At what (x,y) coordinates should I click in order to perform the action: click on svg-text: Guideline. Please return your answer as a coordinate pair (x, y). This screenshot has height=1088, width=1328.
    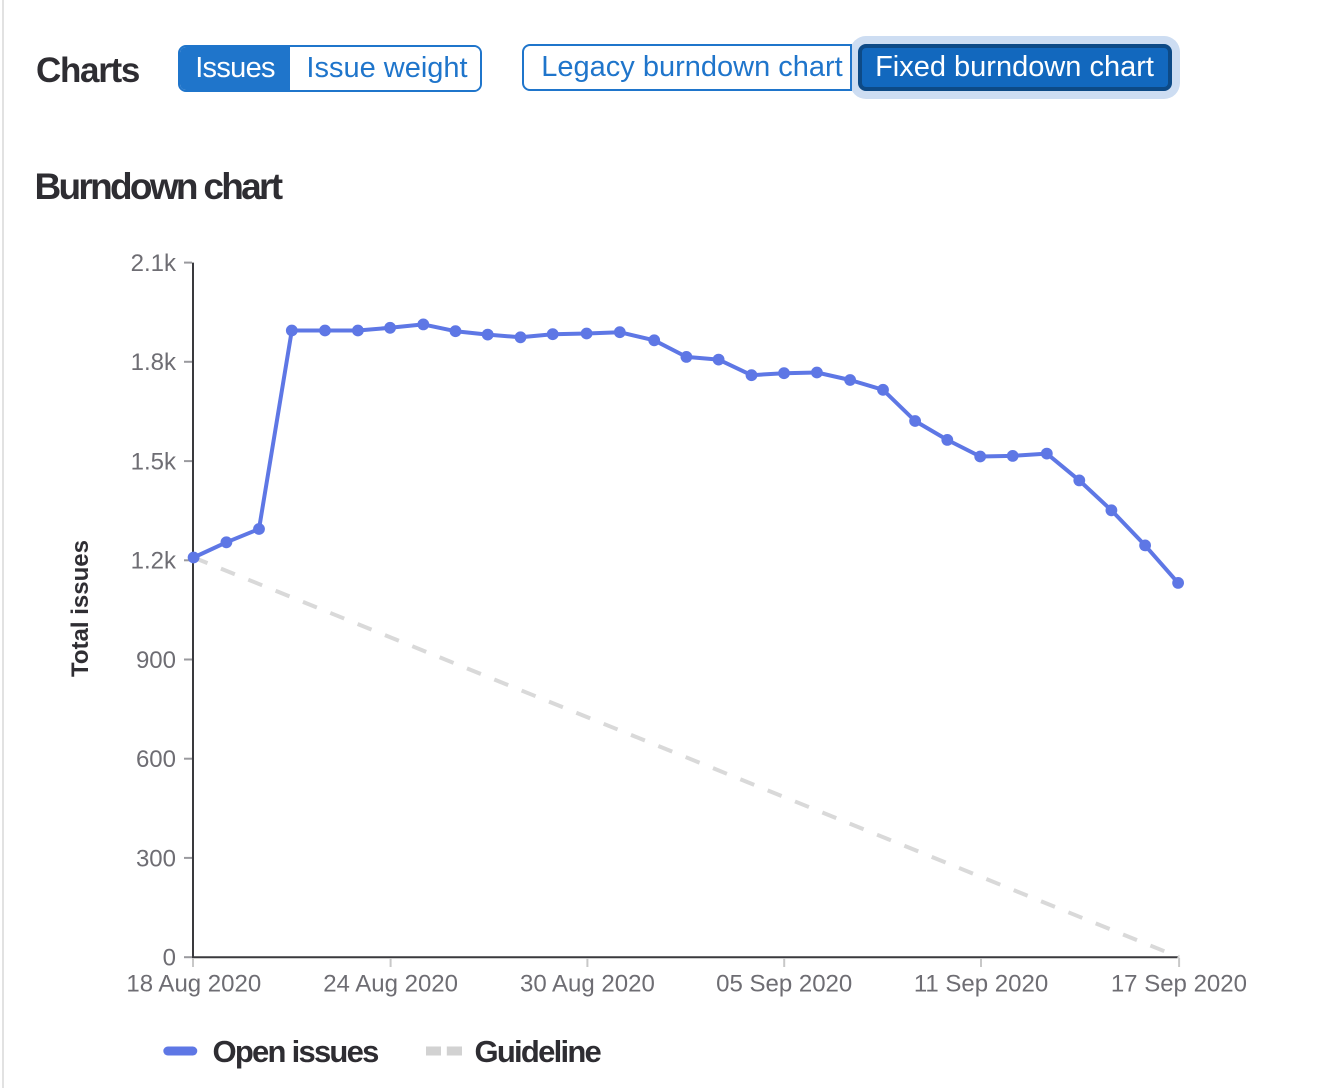
    Looking at the image, I should click on (538, 1051).